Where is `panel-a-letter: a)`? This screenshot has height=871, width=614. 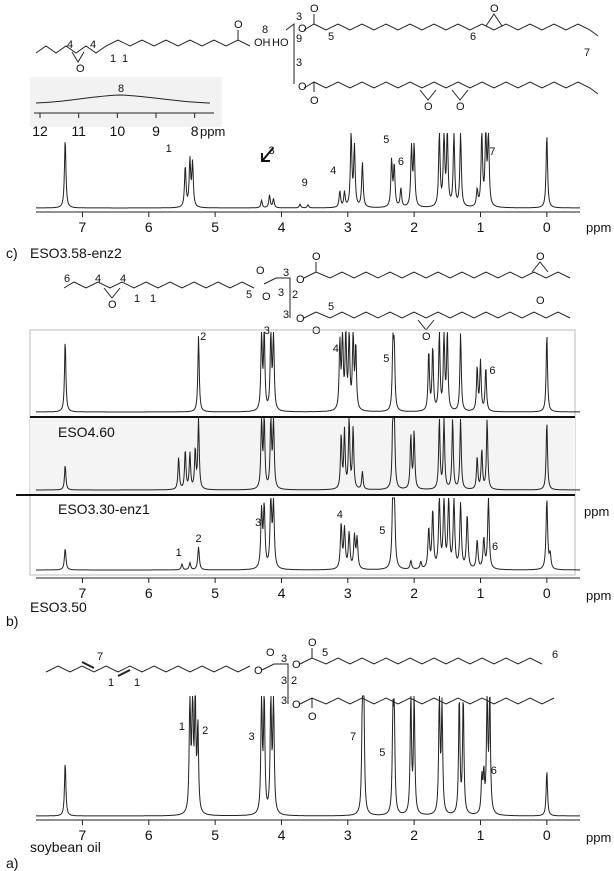 panel-a-letter: a) is located at coordinates (12, 863).